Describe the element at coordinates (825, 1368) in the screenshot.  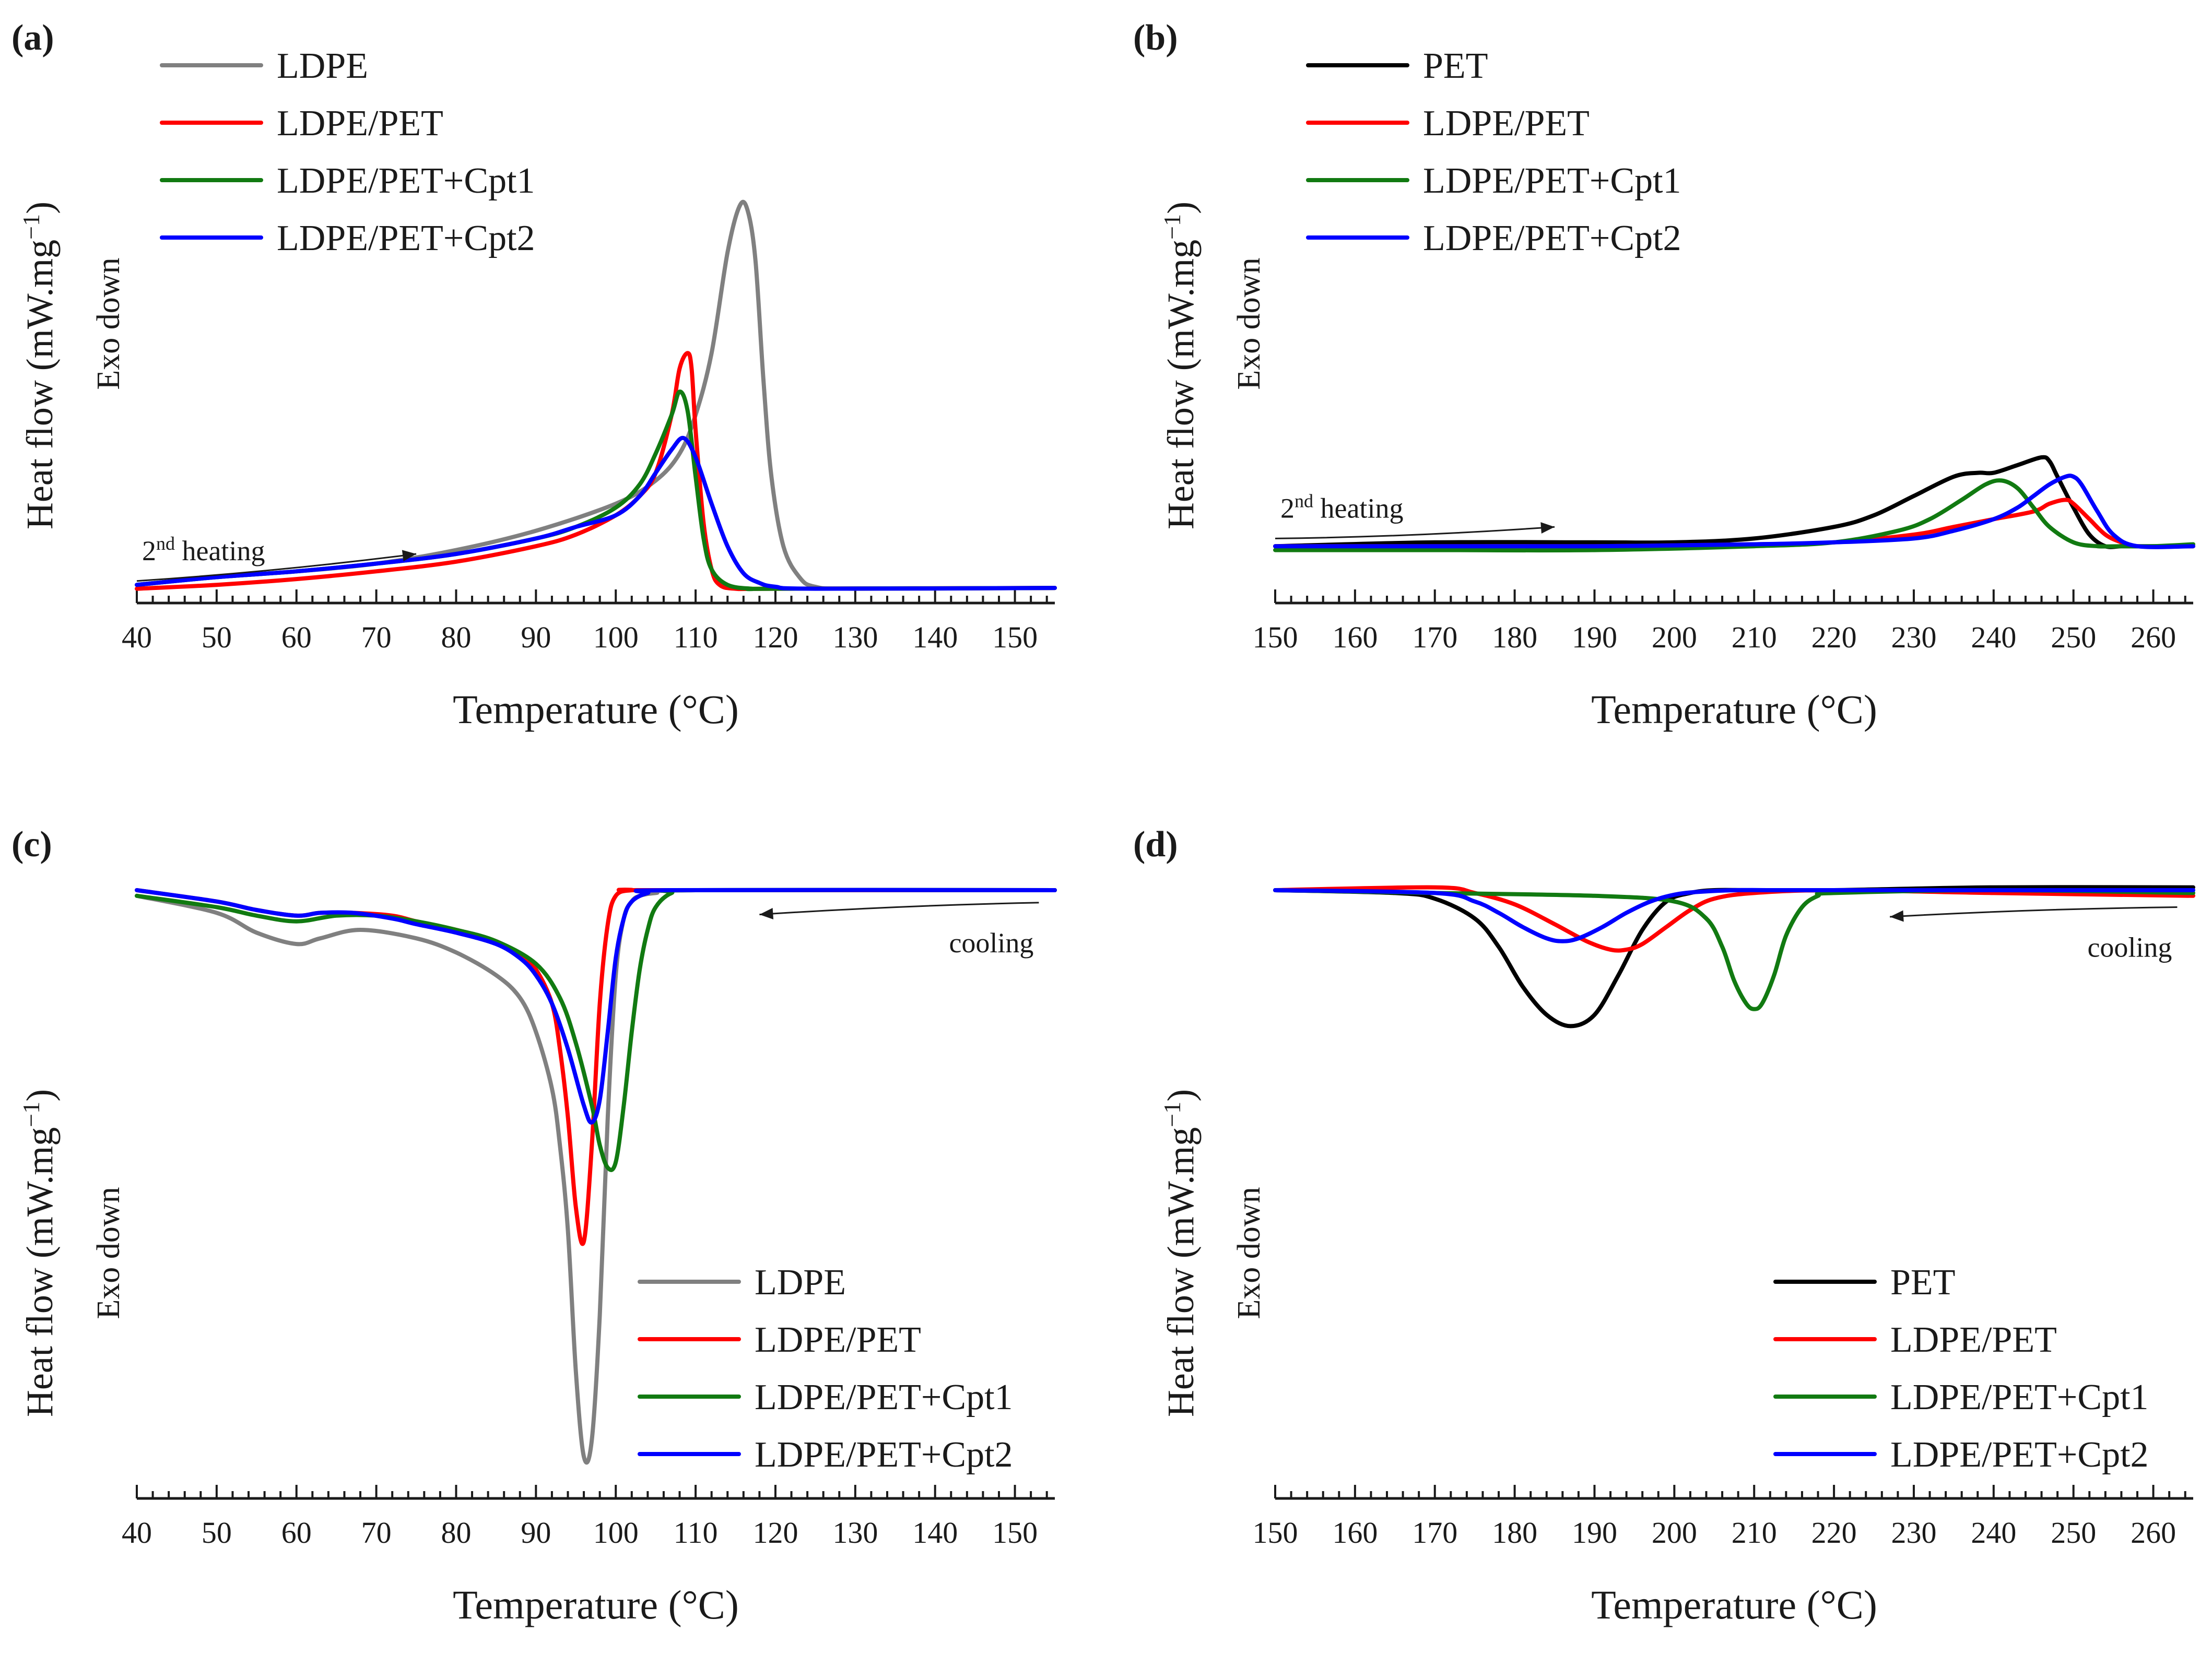
I see `legend: LDPE LDPE/PET LDPE/PET+Cpt1 LDPE/PET+Cpt2` at that location.